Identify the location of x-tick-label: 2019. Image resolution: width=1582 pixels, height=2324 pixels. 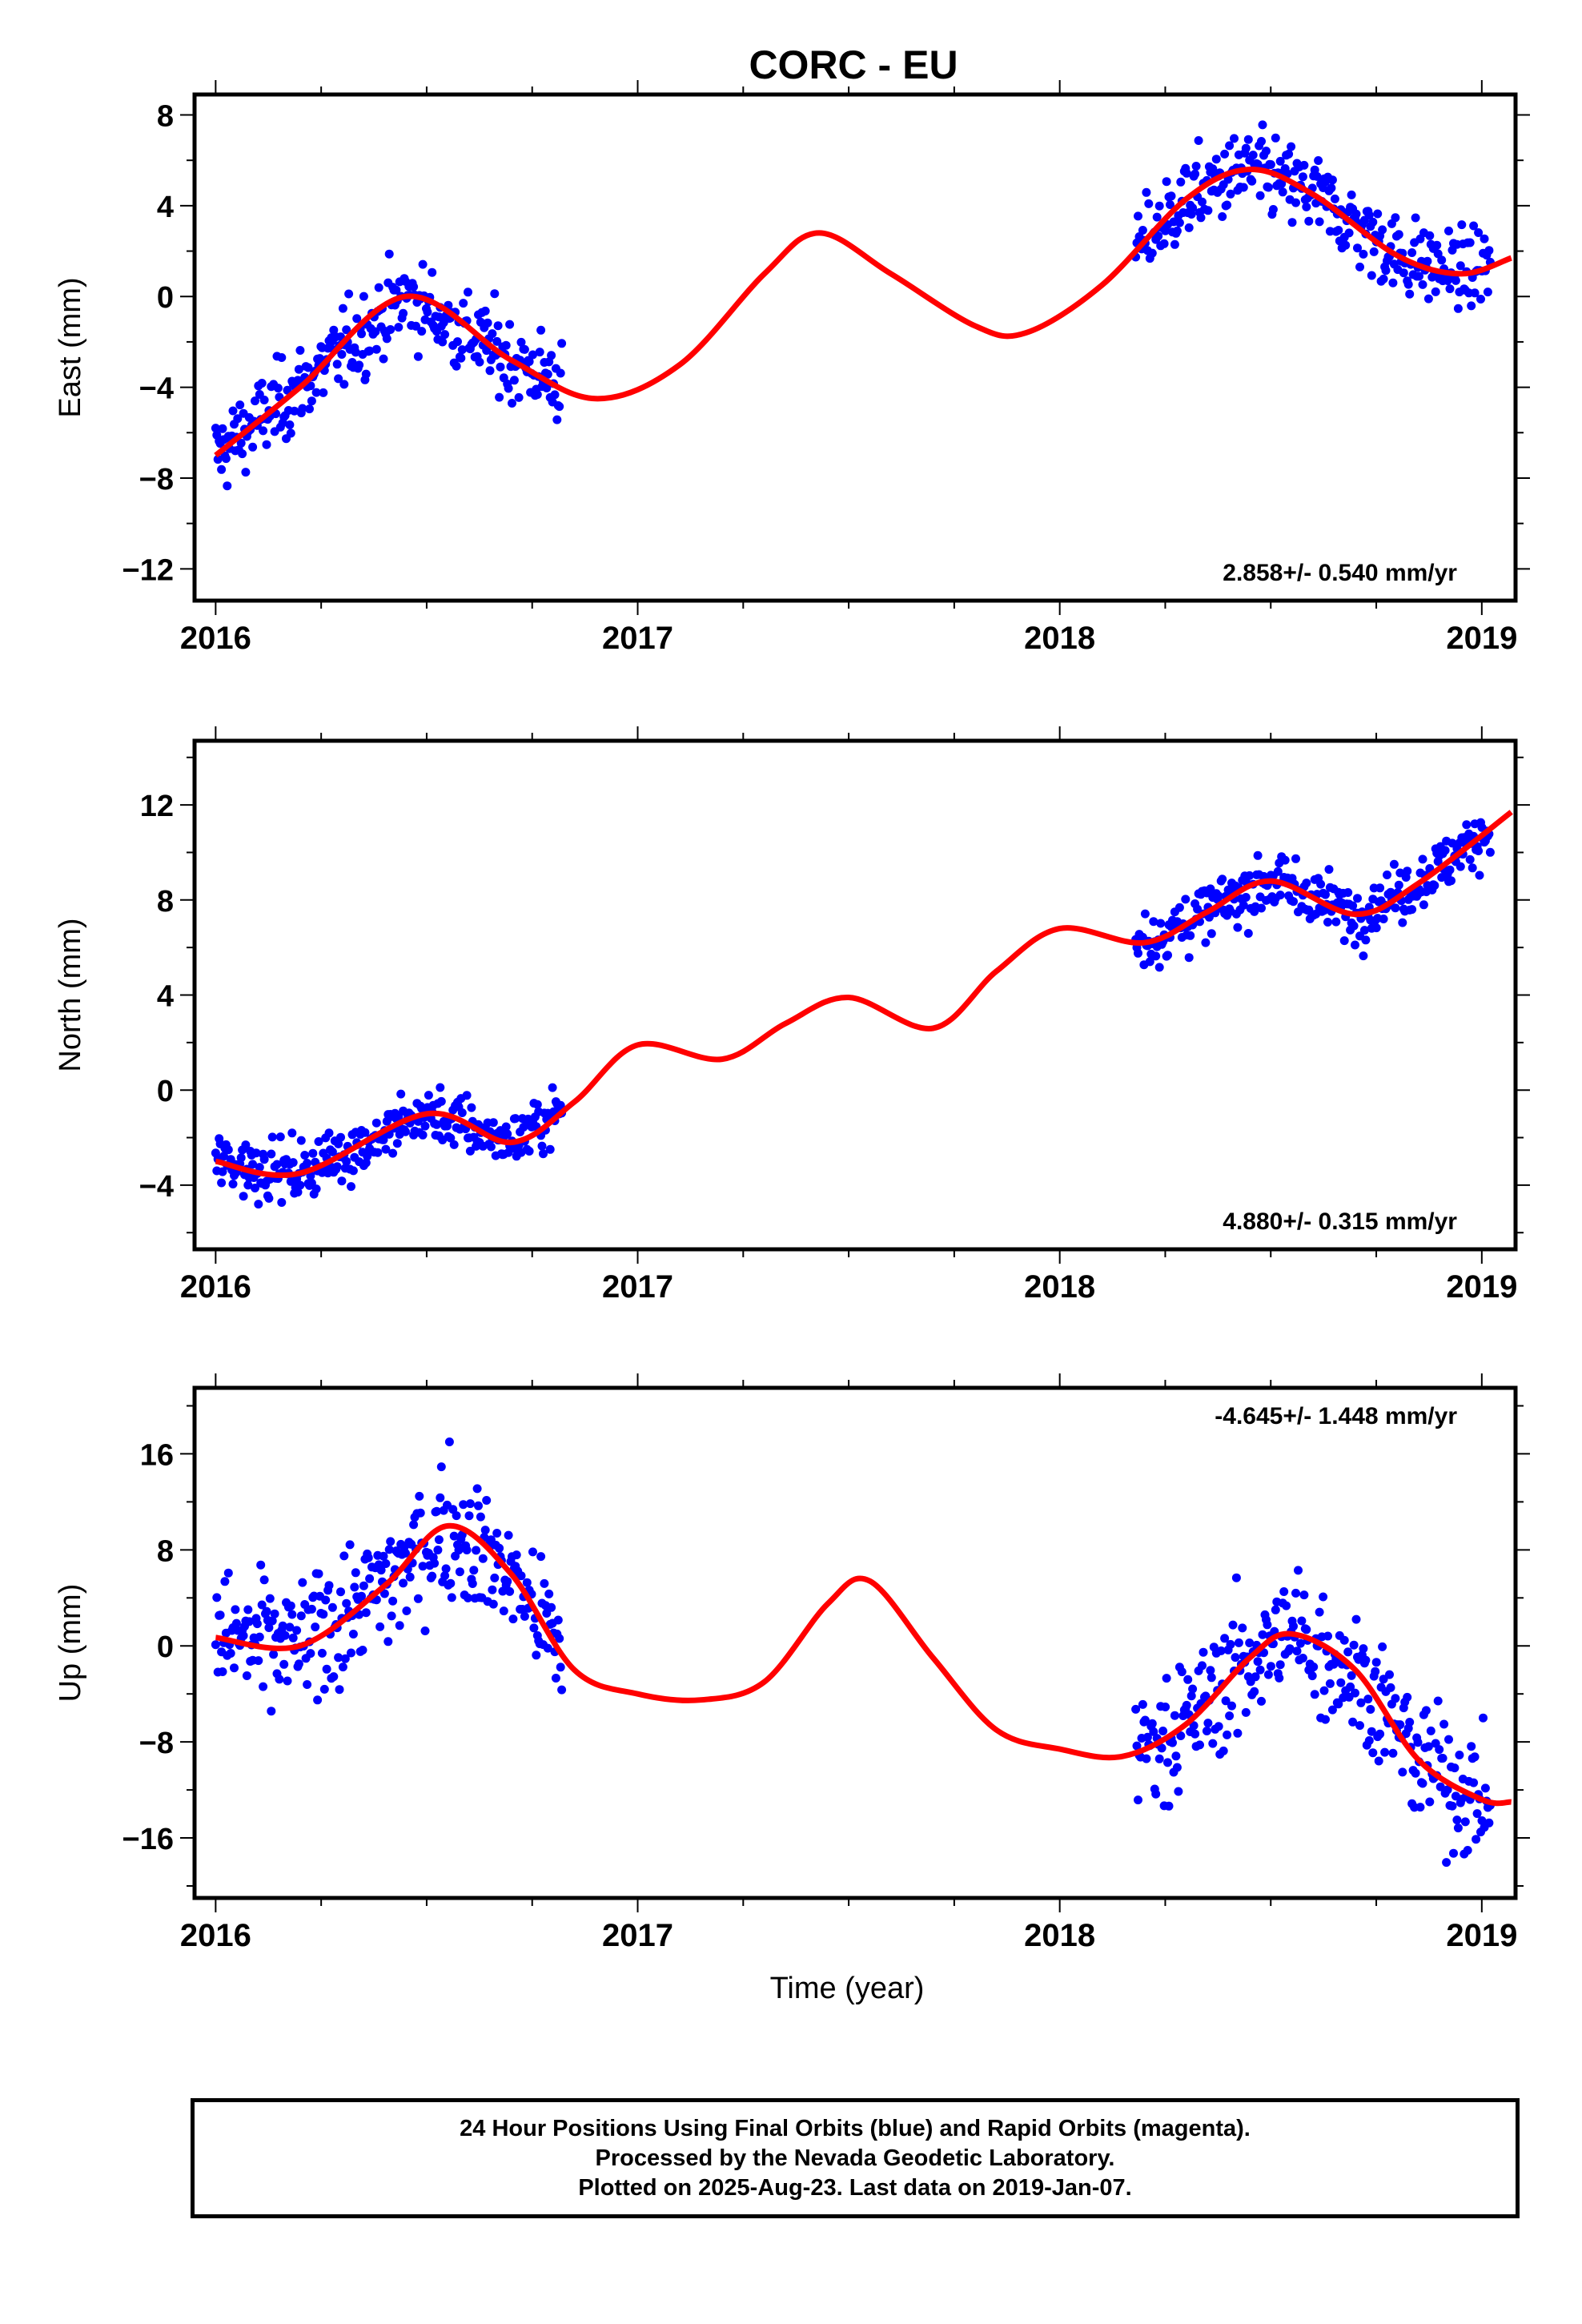
(1481, 638).